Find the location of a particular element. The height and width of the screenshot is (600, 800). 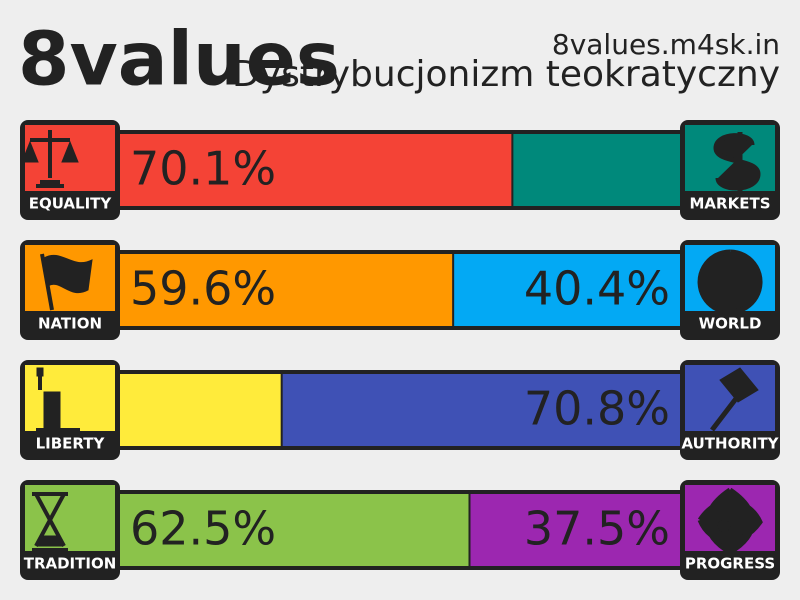

axis-label: PROGRESS is located at coordinates (730, 564).